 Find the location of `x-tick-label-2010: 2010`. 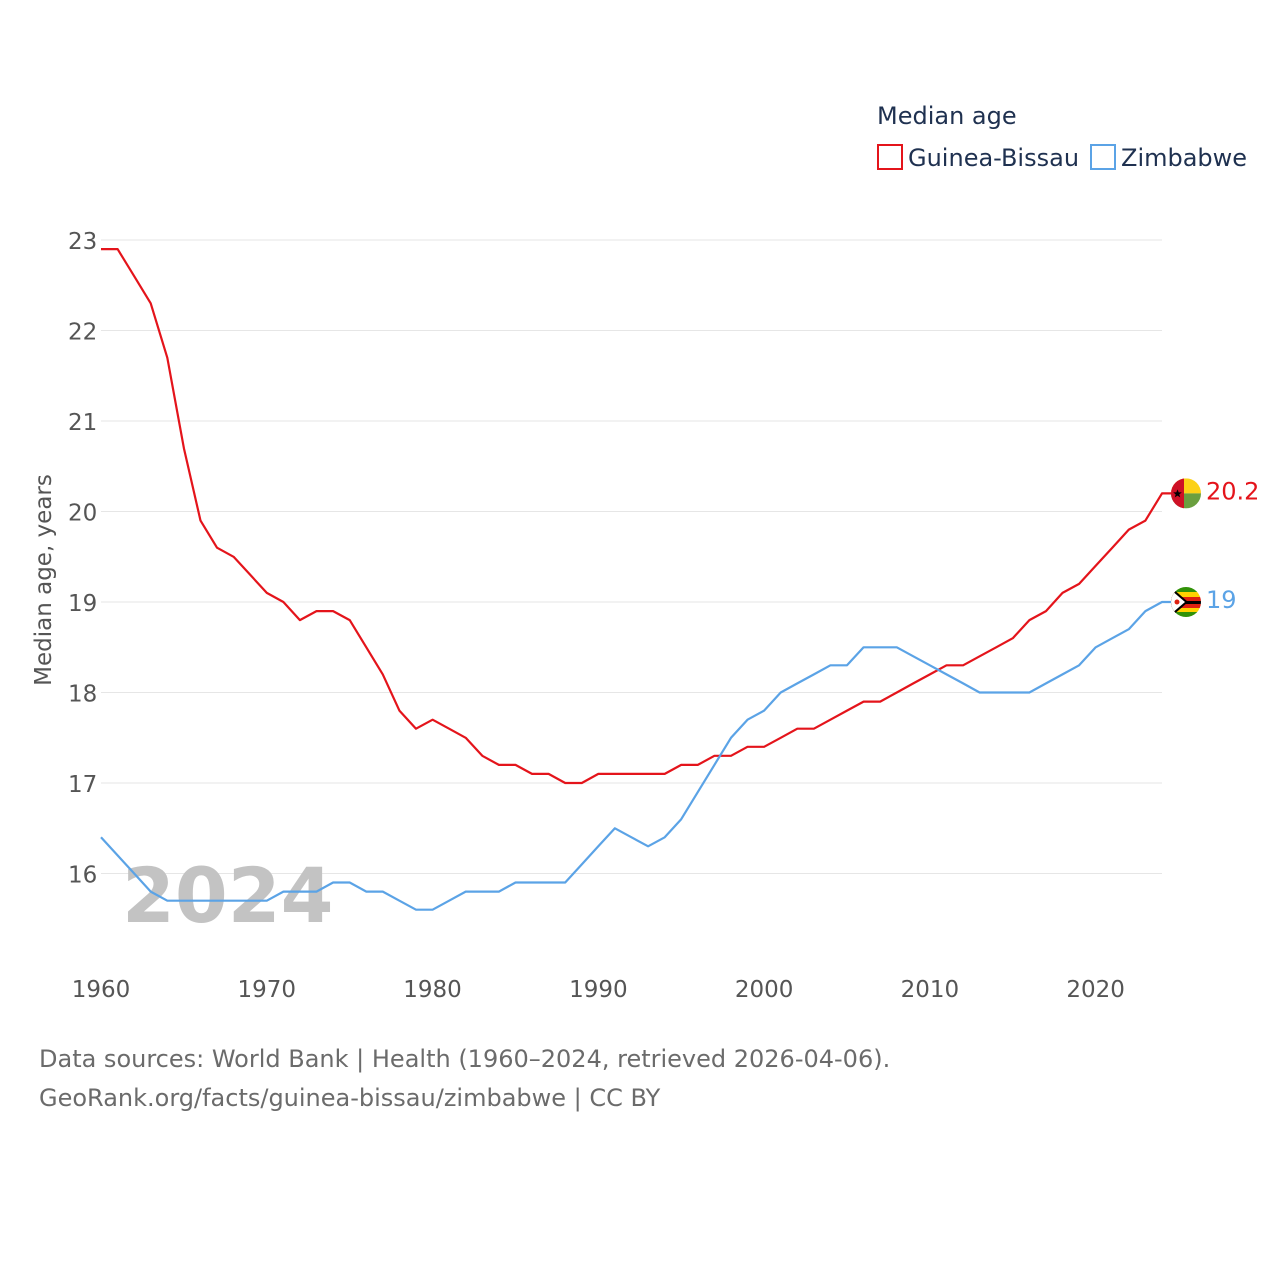

x-tick-label-2010: 2010 is located at coordinates (930, 990).